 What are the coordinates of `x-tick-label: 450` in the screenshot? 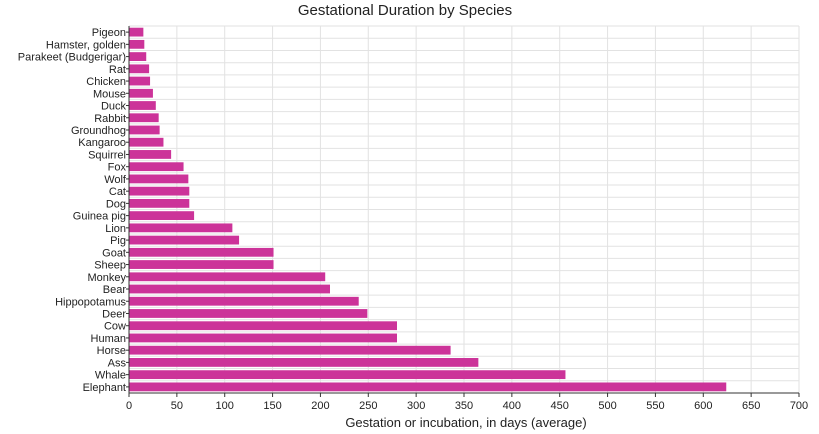 It's located at (560, 406).